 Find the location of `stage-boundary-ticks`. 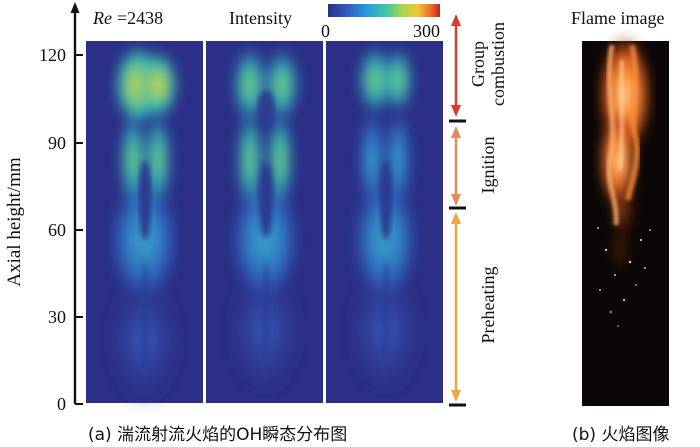

stage-boundary-ticks is located at coordinates (457, 263).